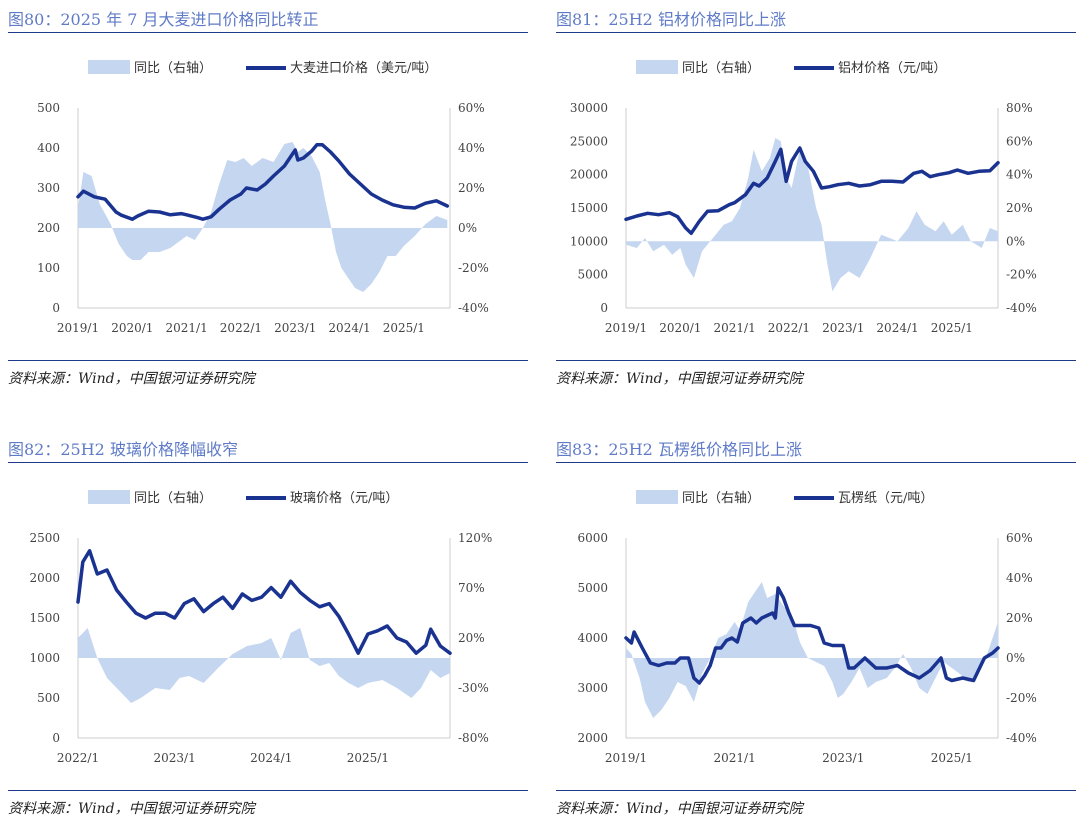  Describe the element at coordinates (123, 449) in the screenshot. I see `figure-title: 图82：25H2 玻璃价格降幅收窄` at that location.